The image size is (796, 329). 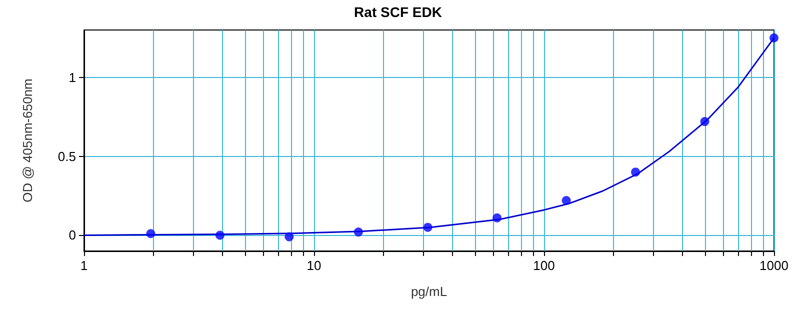 What do you see at coordinates (398, 12) in the screenshot?
I see `chart-title: Rat SCF EDK` at bounding box center [398, 12].